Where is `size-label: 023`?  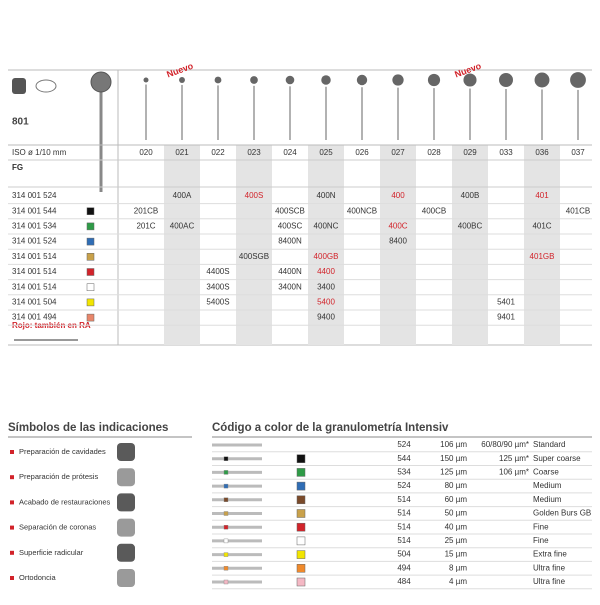 size-label: 023 is located at coordinates (254, 152).